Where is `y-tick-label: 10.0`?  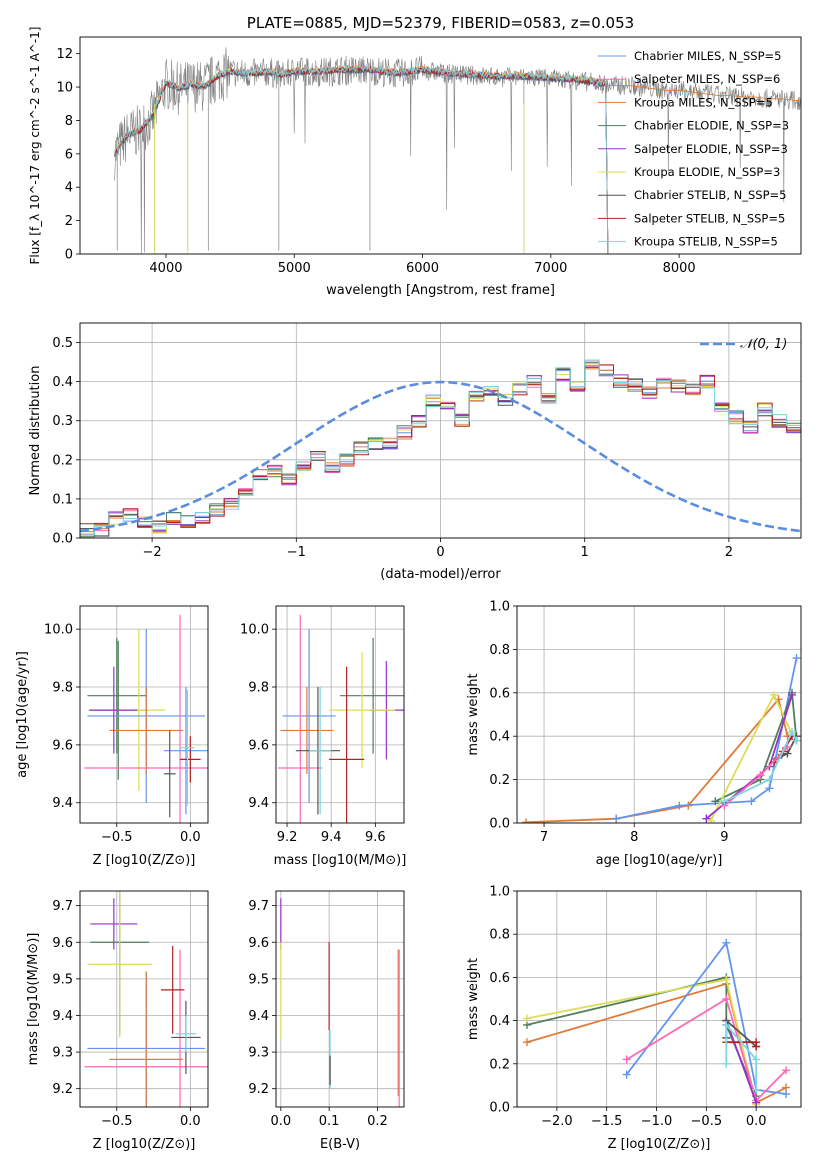 y-tick-label: 10.0 is located at coordinates (254, 630).